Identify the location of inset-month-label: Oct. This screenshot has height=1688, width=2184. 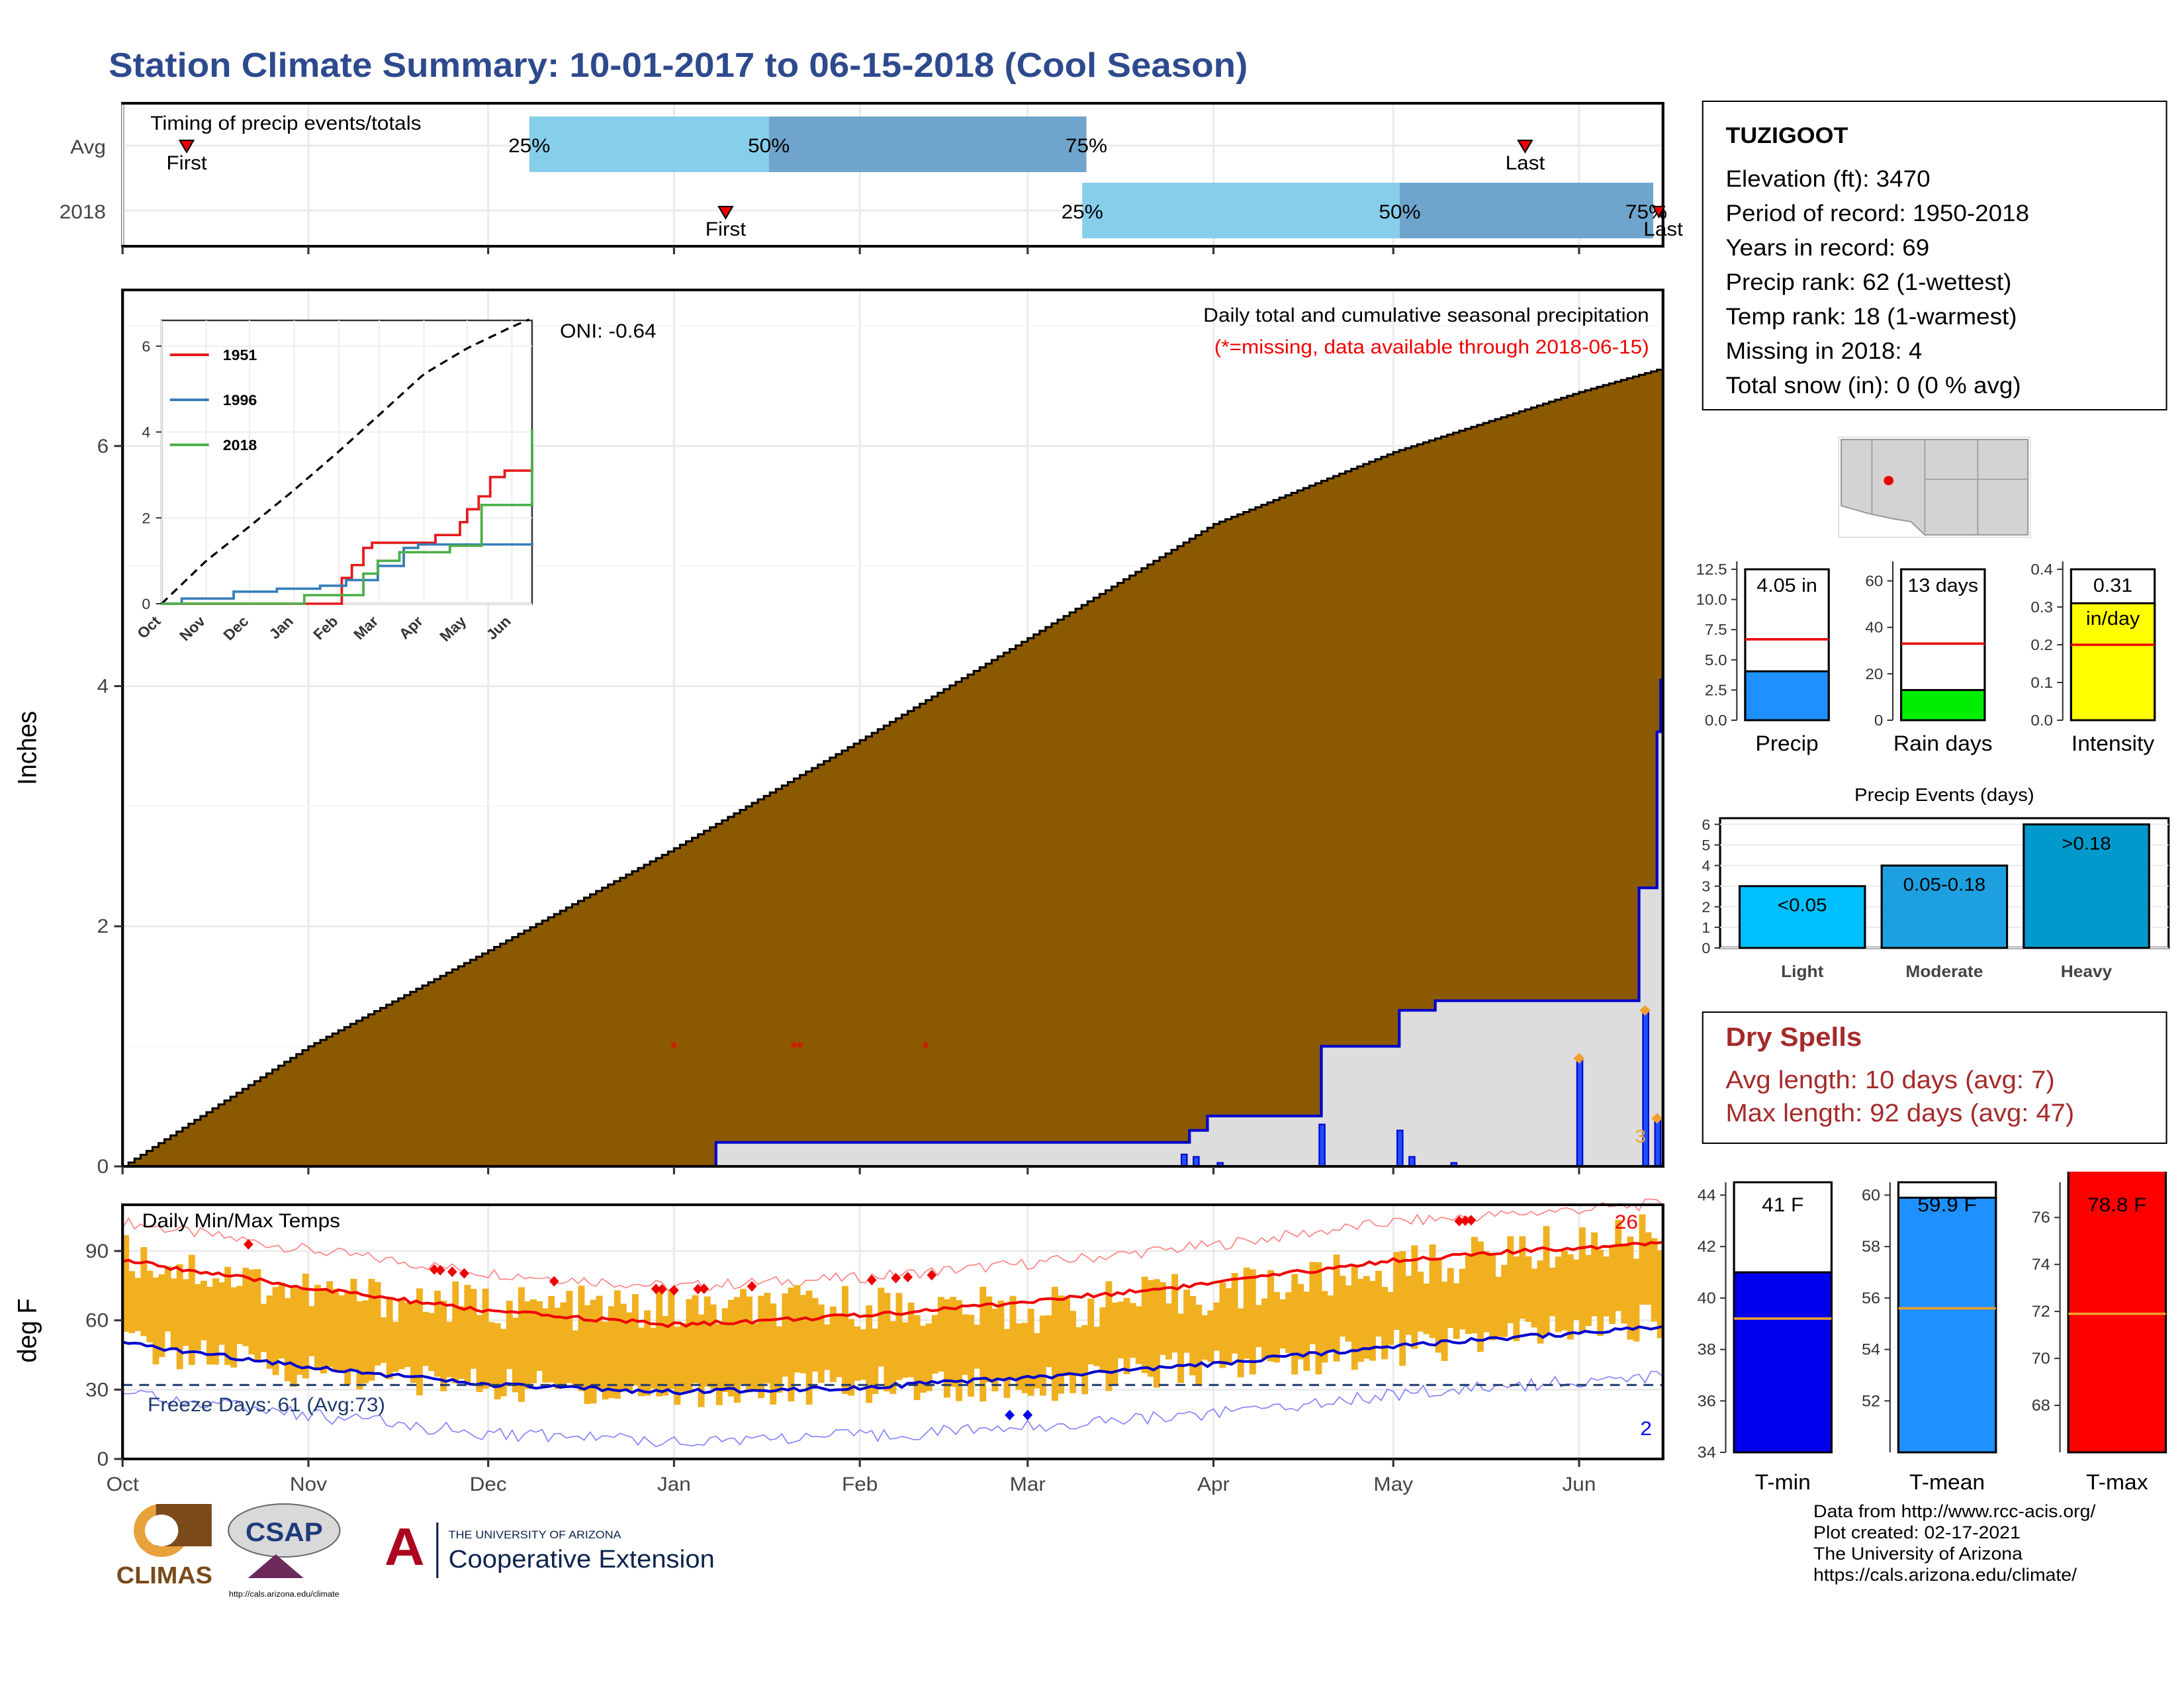
(149, 627).